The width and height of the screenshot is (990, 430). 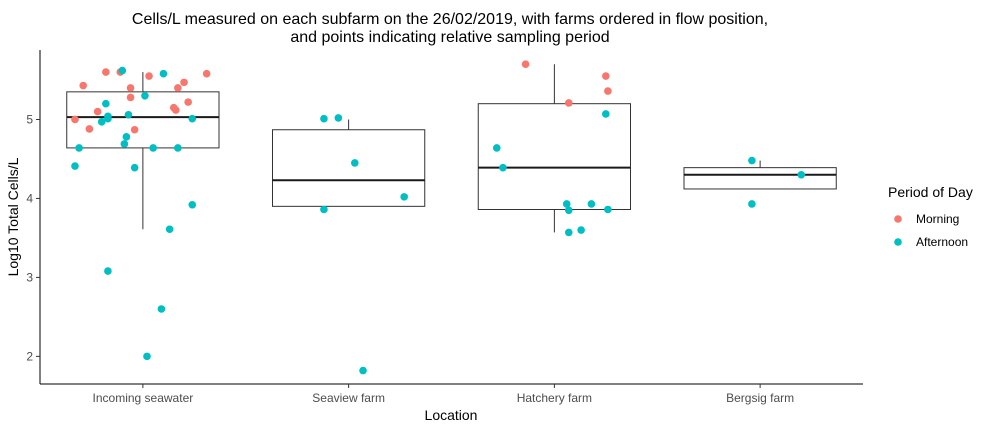 I want to click on box-bergsig-farm, so click(x=760, y=175).